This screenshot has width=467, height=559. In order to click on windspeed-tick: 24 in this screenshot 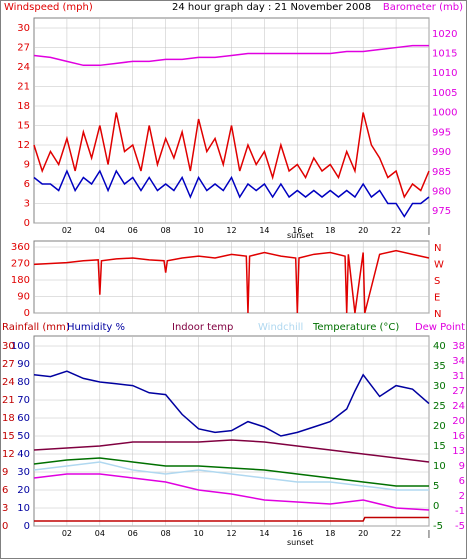, I will do `click(23, 67)`.